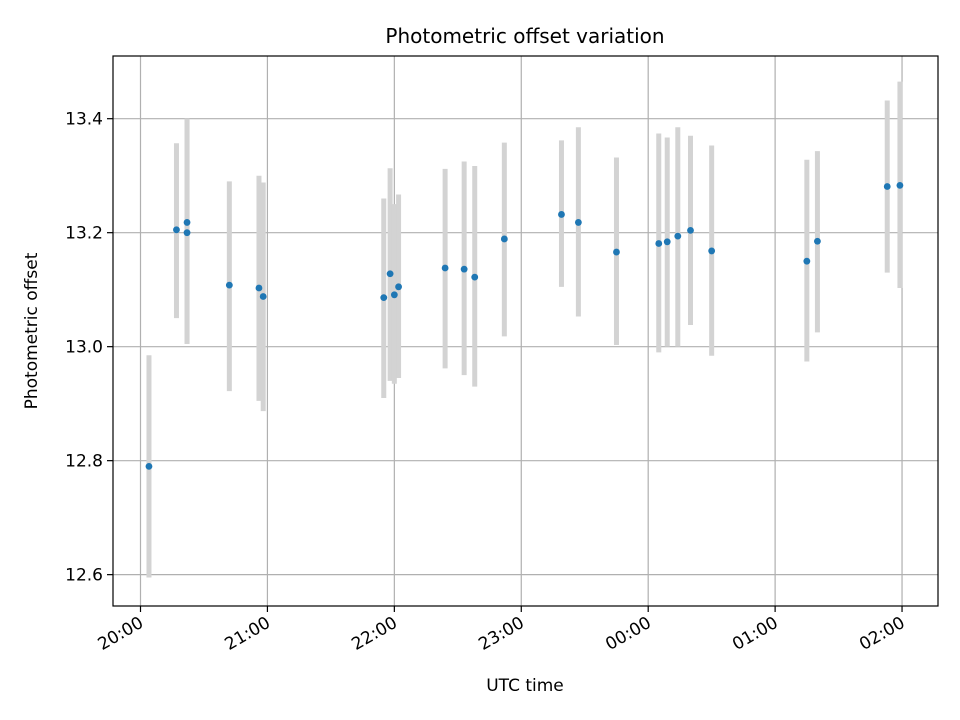  What do you see at coordinates (32, 330) in the screenshot?
I see `y-axis-title: Photometric offset` at bounding box center [32, 330].